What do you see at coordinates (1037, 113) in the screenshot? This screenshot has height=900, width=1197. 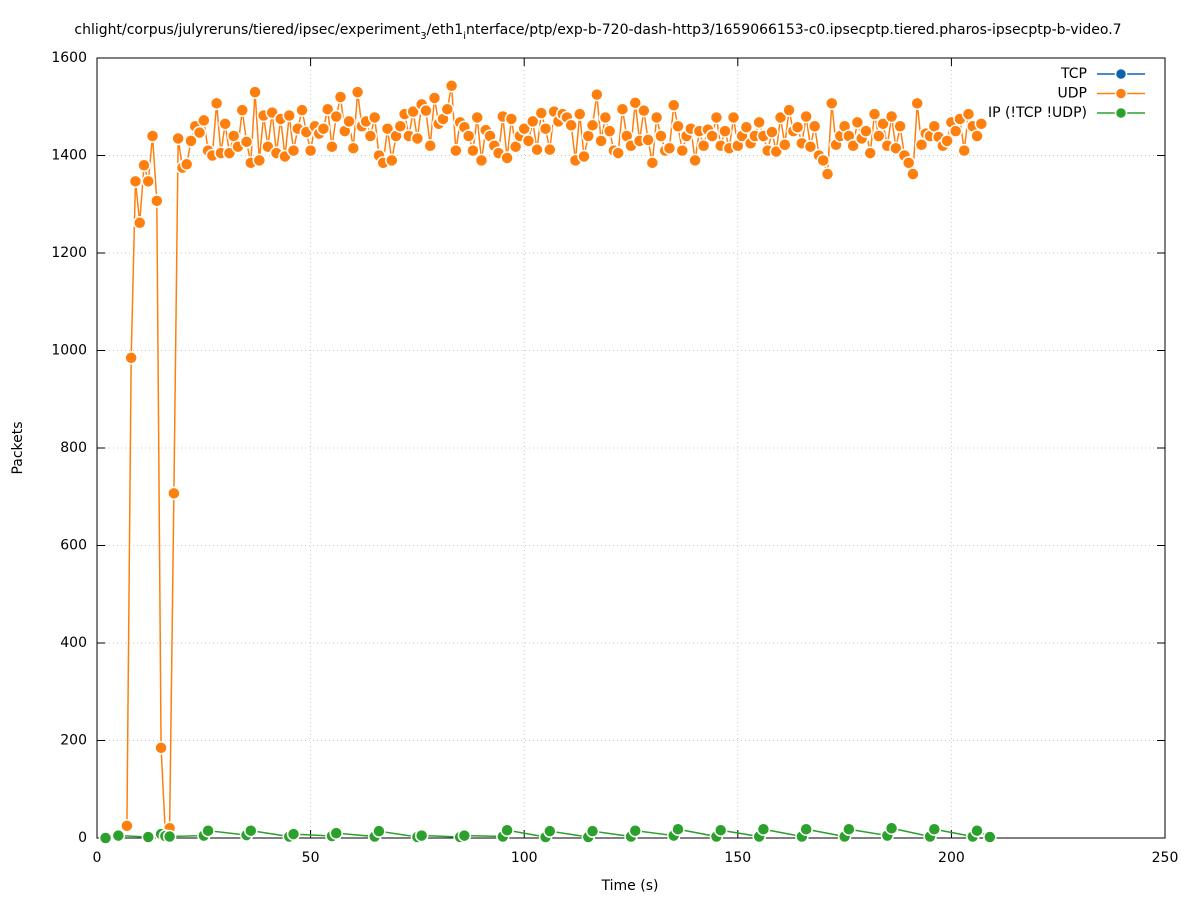 I see `legend-label: IP (!TCP !UDP)` at bounding box center [1037, 113].